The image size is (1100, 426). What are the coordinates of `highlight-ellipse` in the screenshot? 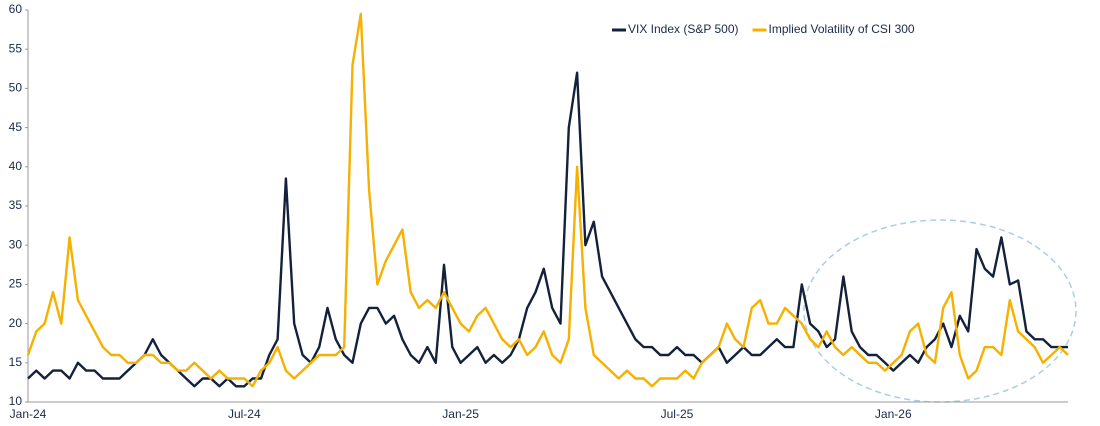 It's located at (940, 311).